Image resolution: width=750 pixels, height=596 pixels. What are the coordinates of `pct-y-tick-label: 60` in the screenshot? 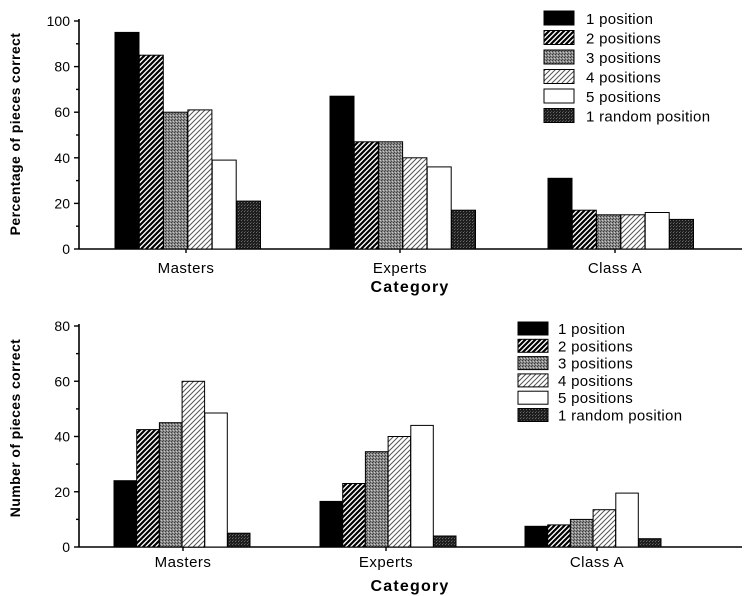 It's located at (62, 112).